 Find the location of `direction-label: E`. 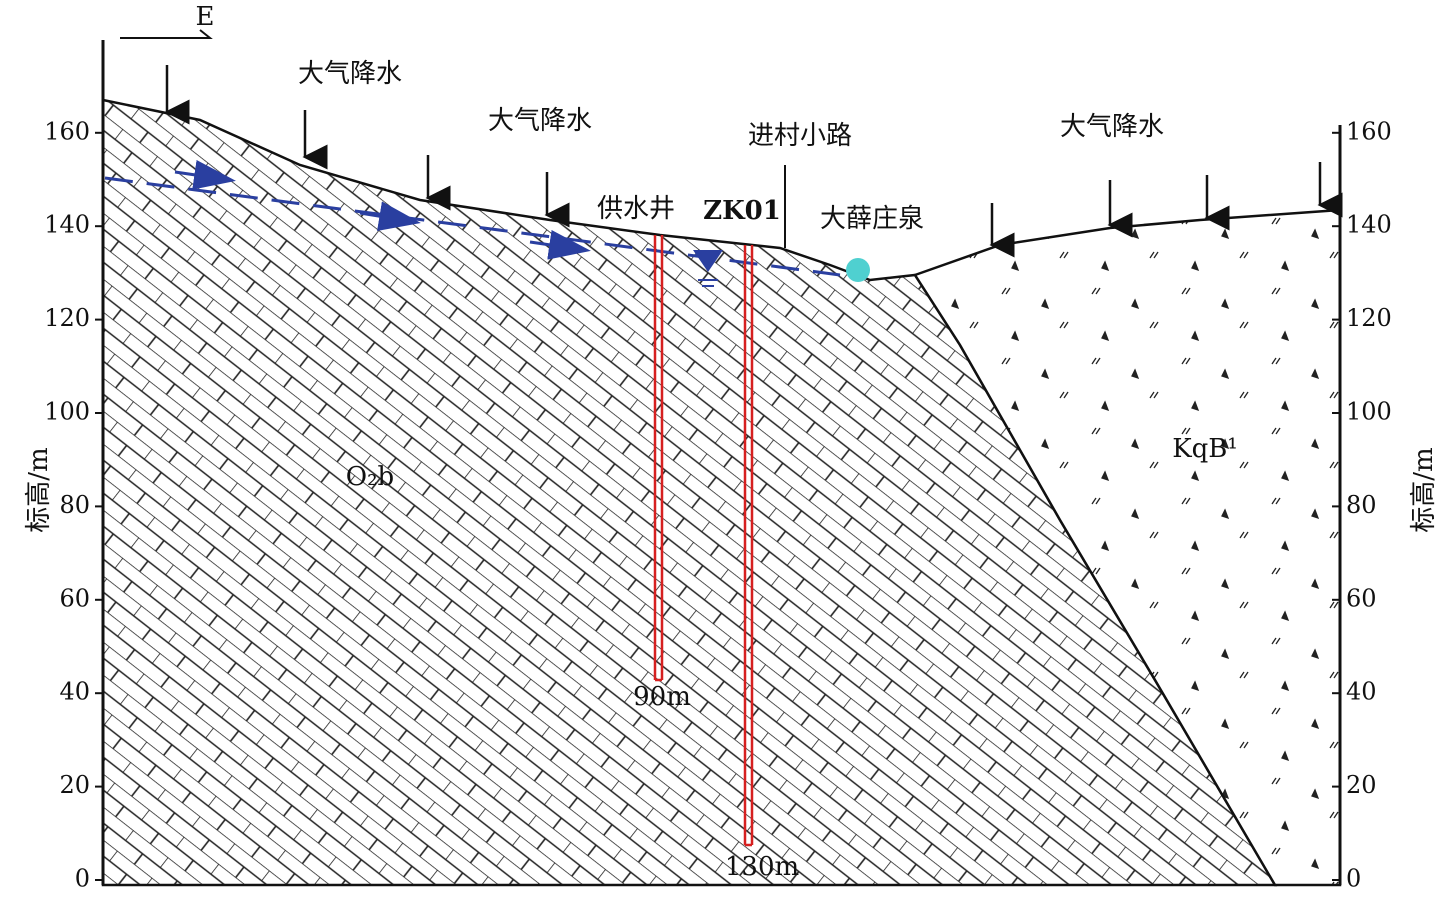

direction-label: E is located at coordinates (205, 17).